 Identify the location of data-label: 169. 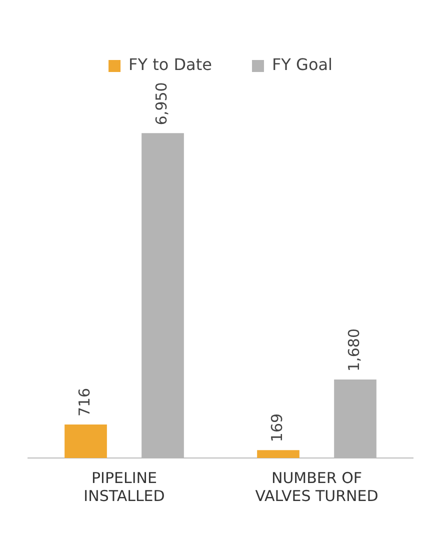
(277, 427).